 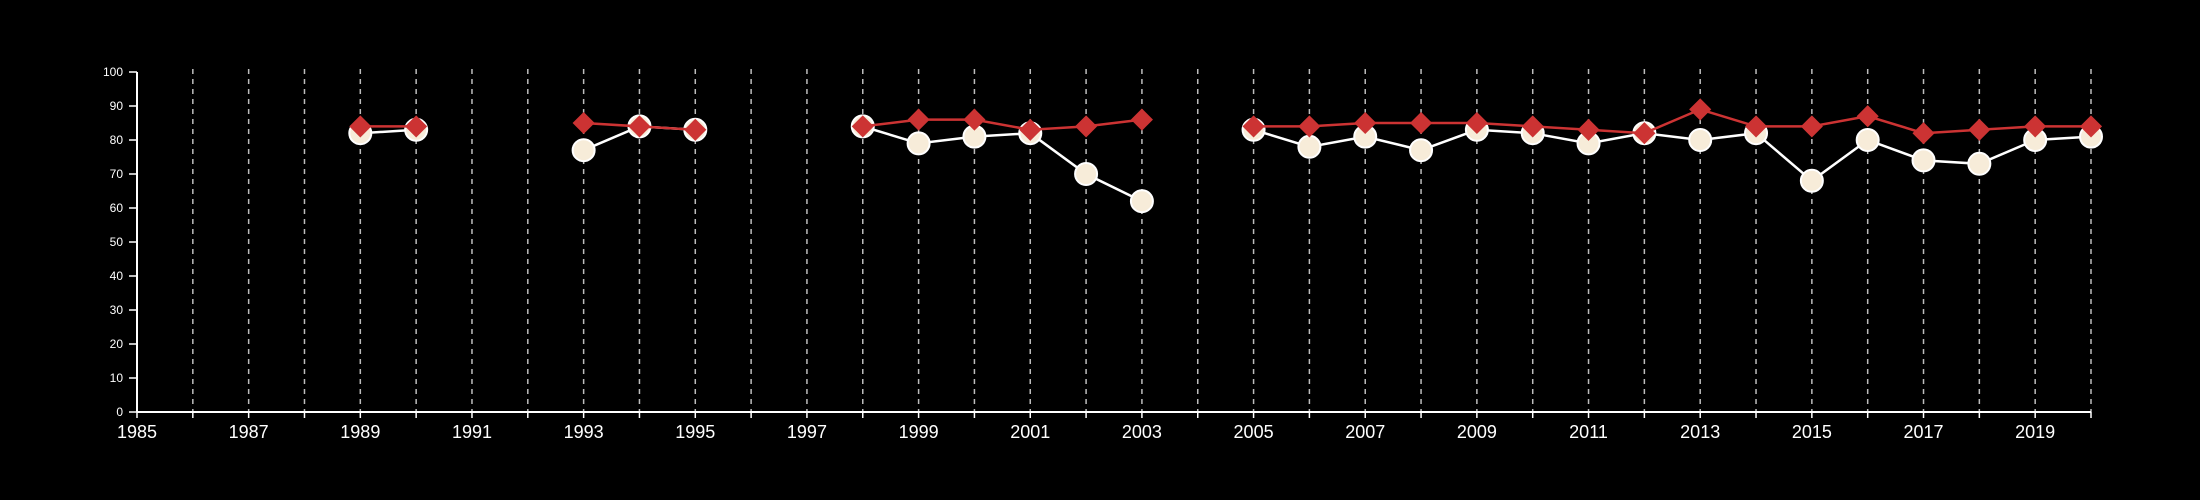 What do you see at coordinates (695, 432) in the screenshot?
I see `x-tick-label: 1995` at bounding box center [695, 432].